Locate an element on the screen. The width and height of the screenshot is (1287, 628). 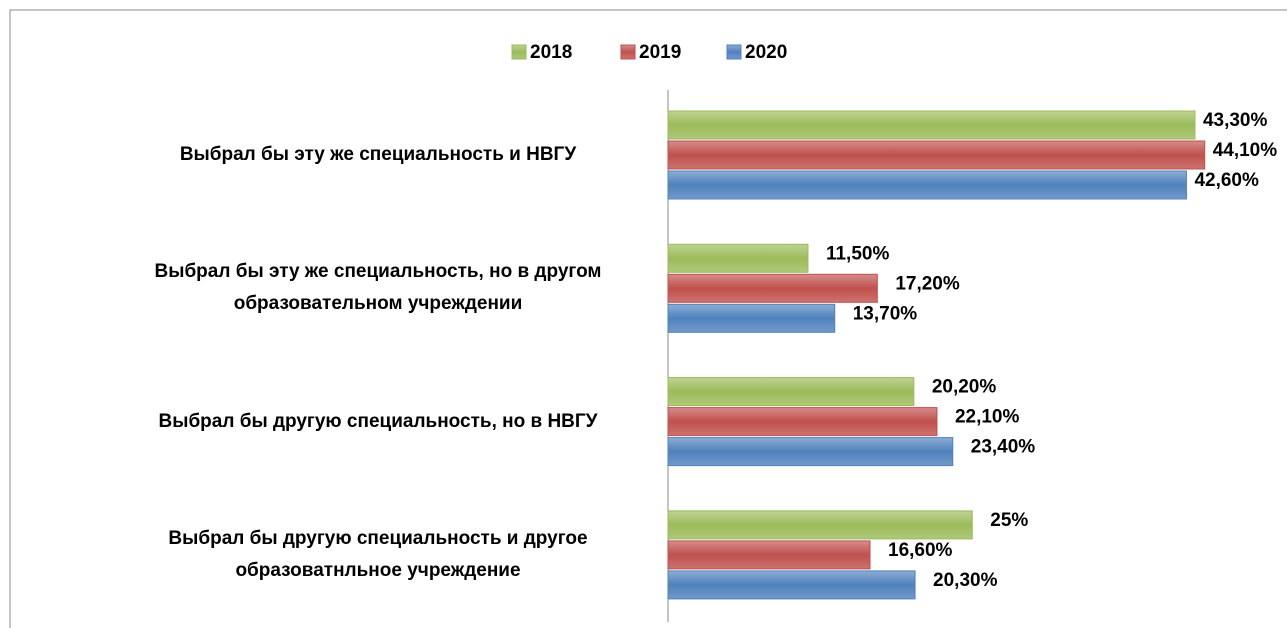
legend-label: 2019 is located at coordinates (660, 52).